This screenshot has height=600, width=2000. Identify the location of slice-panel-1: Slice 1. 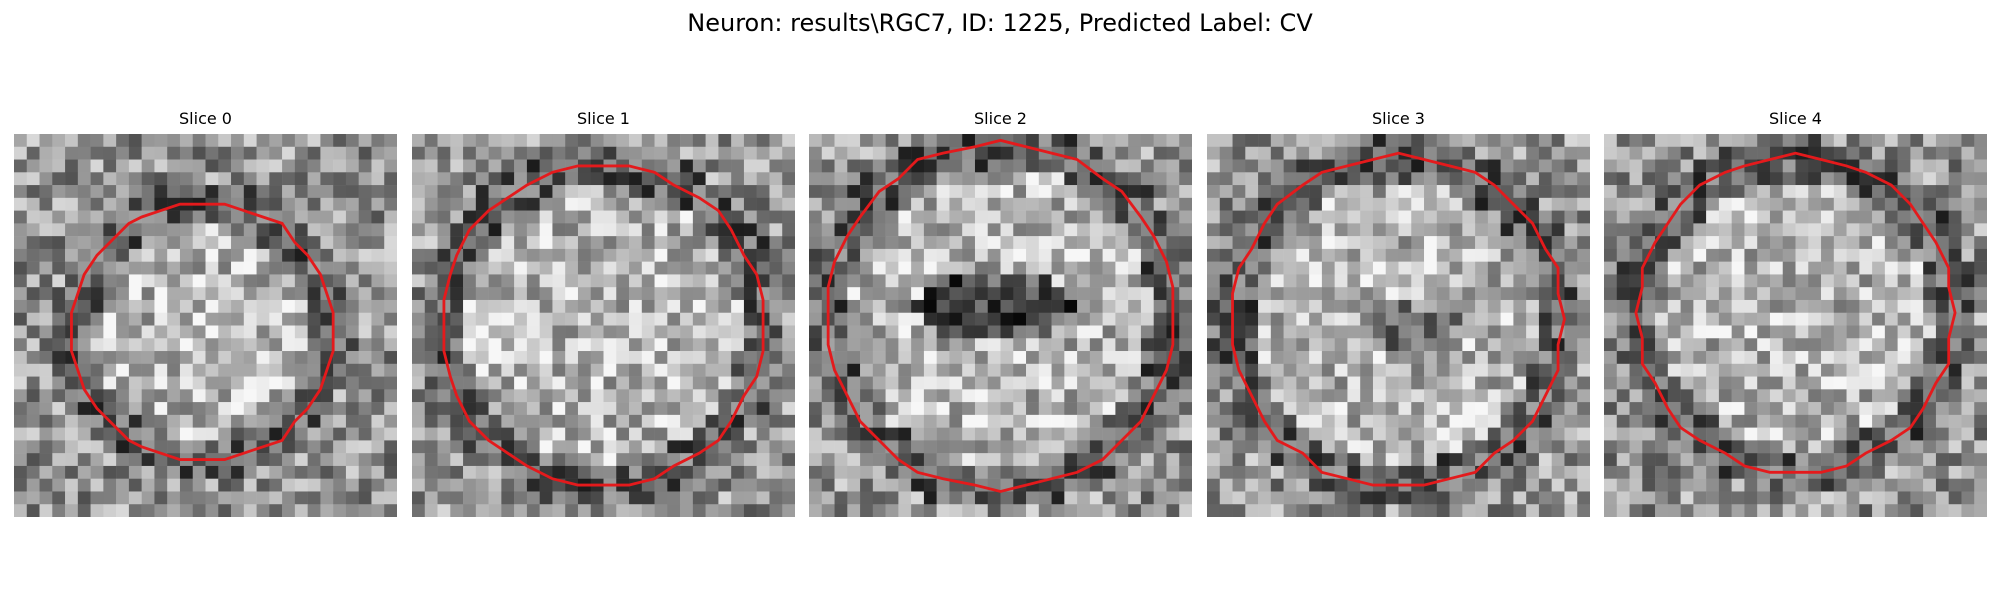
(603, 312).